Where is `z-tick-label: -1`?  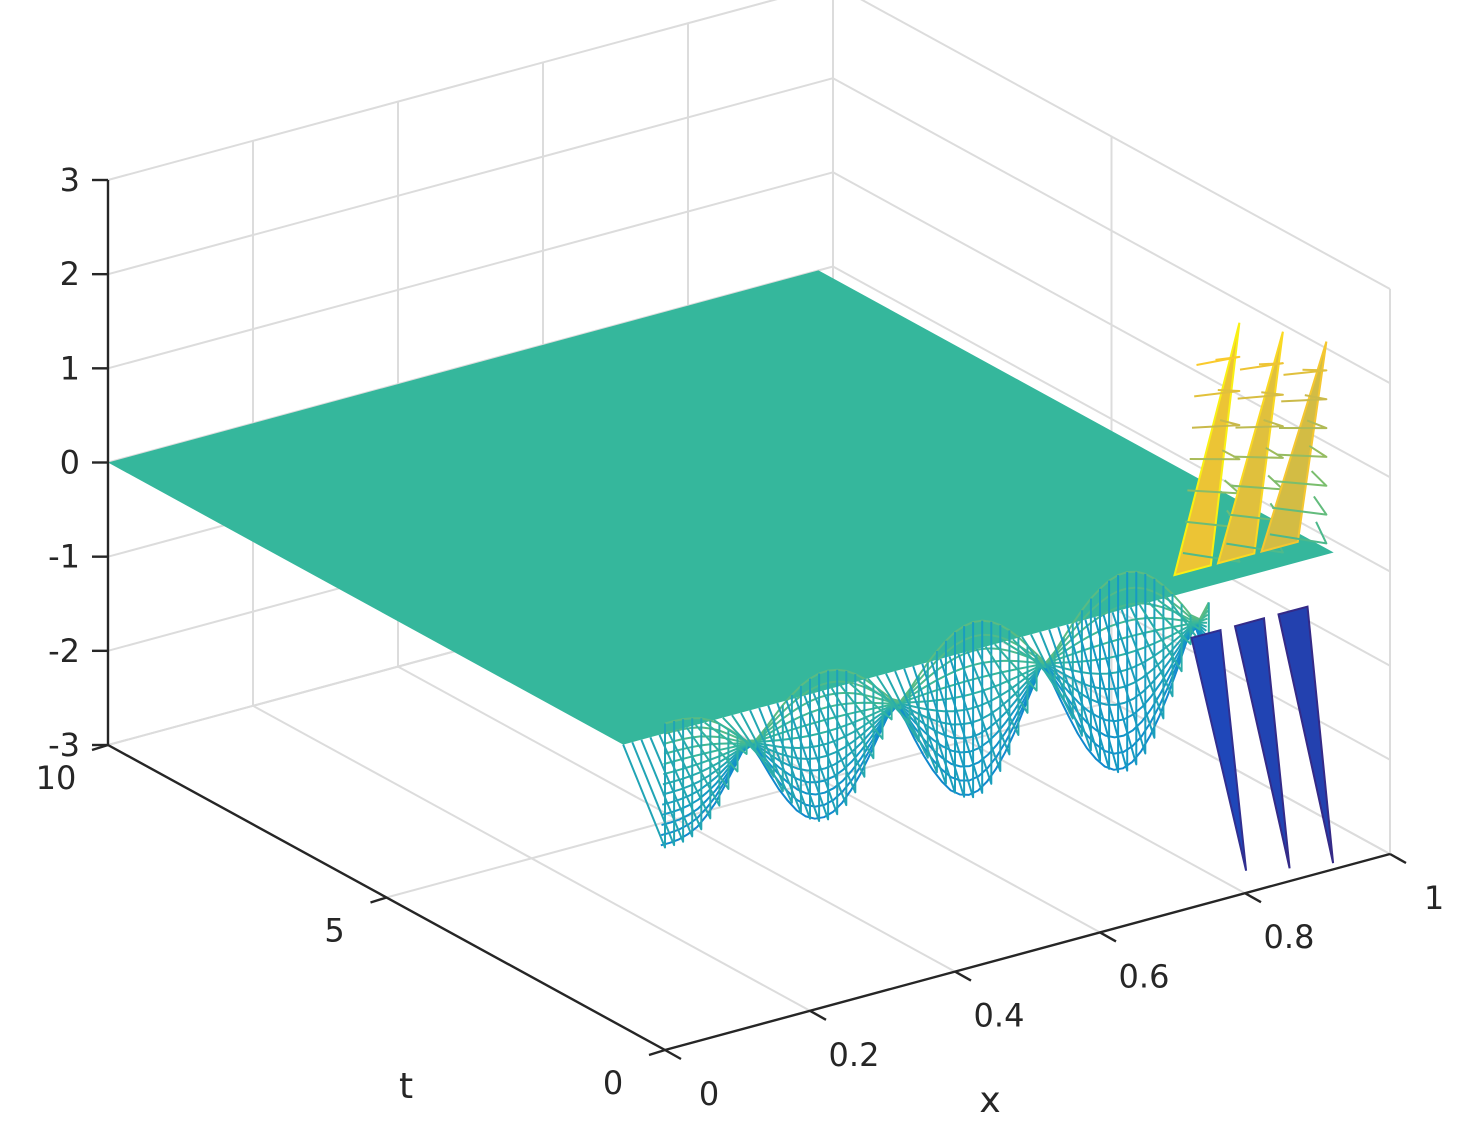
z-tick-label: -1 is located at coordinates (64, 557).